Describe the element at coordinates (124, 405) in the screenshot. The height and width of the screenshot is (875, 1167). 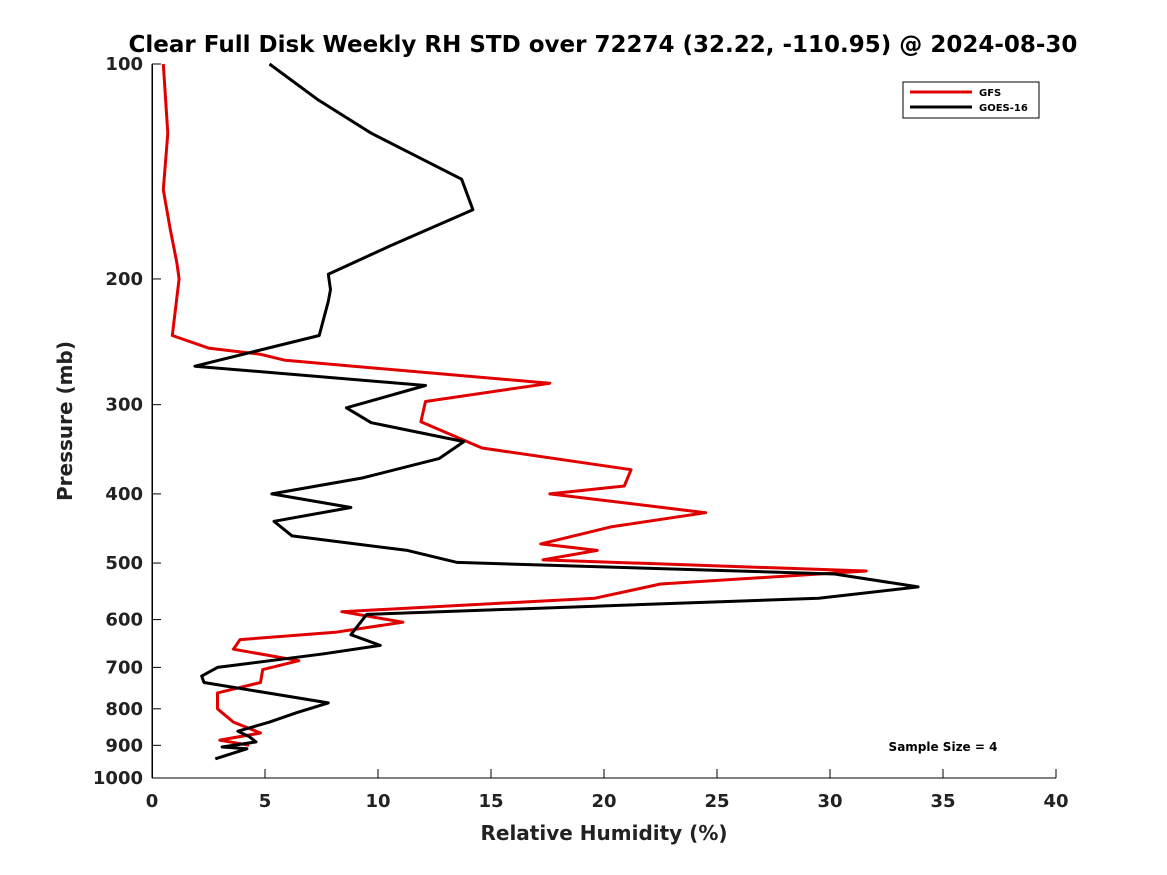
I see `y-tick-label: 300` at that location.